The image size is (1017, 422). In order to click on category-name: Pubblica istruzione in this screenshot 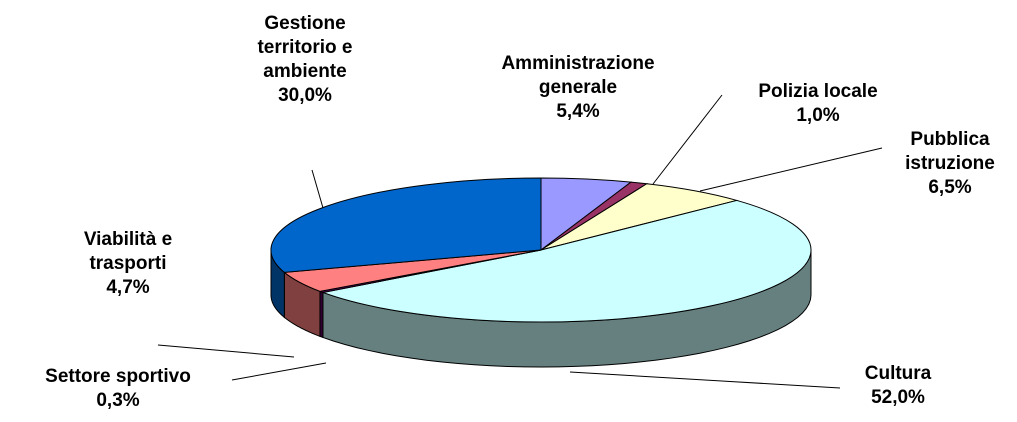, I will do `click(950, 151)`.